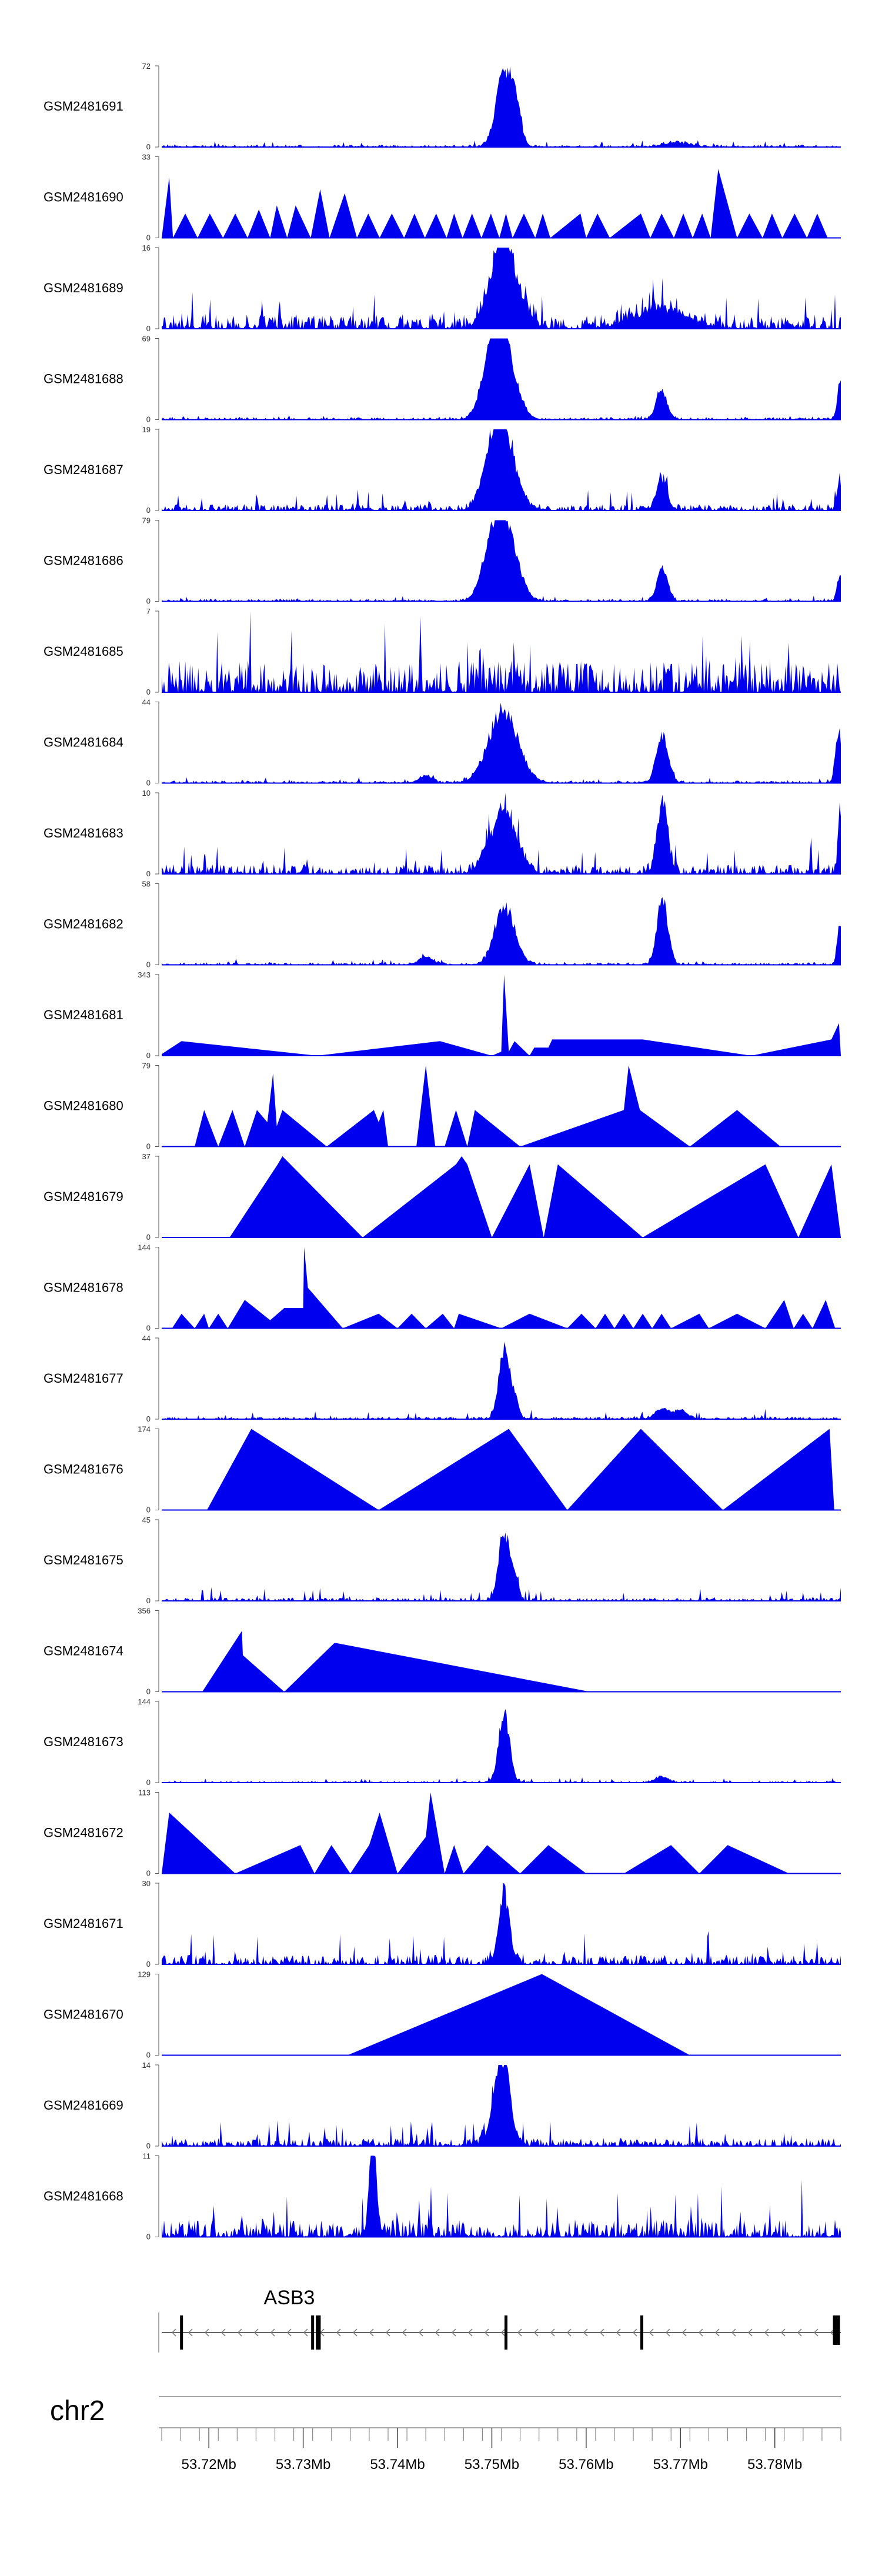 This screenshot has height=2576, width=882. Describe the element at coordinates (77, 2411) in the screenshot. I see `chromosome-label: chr2` at that location.